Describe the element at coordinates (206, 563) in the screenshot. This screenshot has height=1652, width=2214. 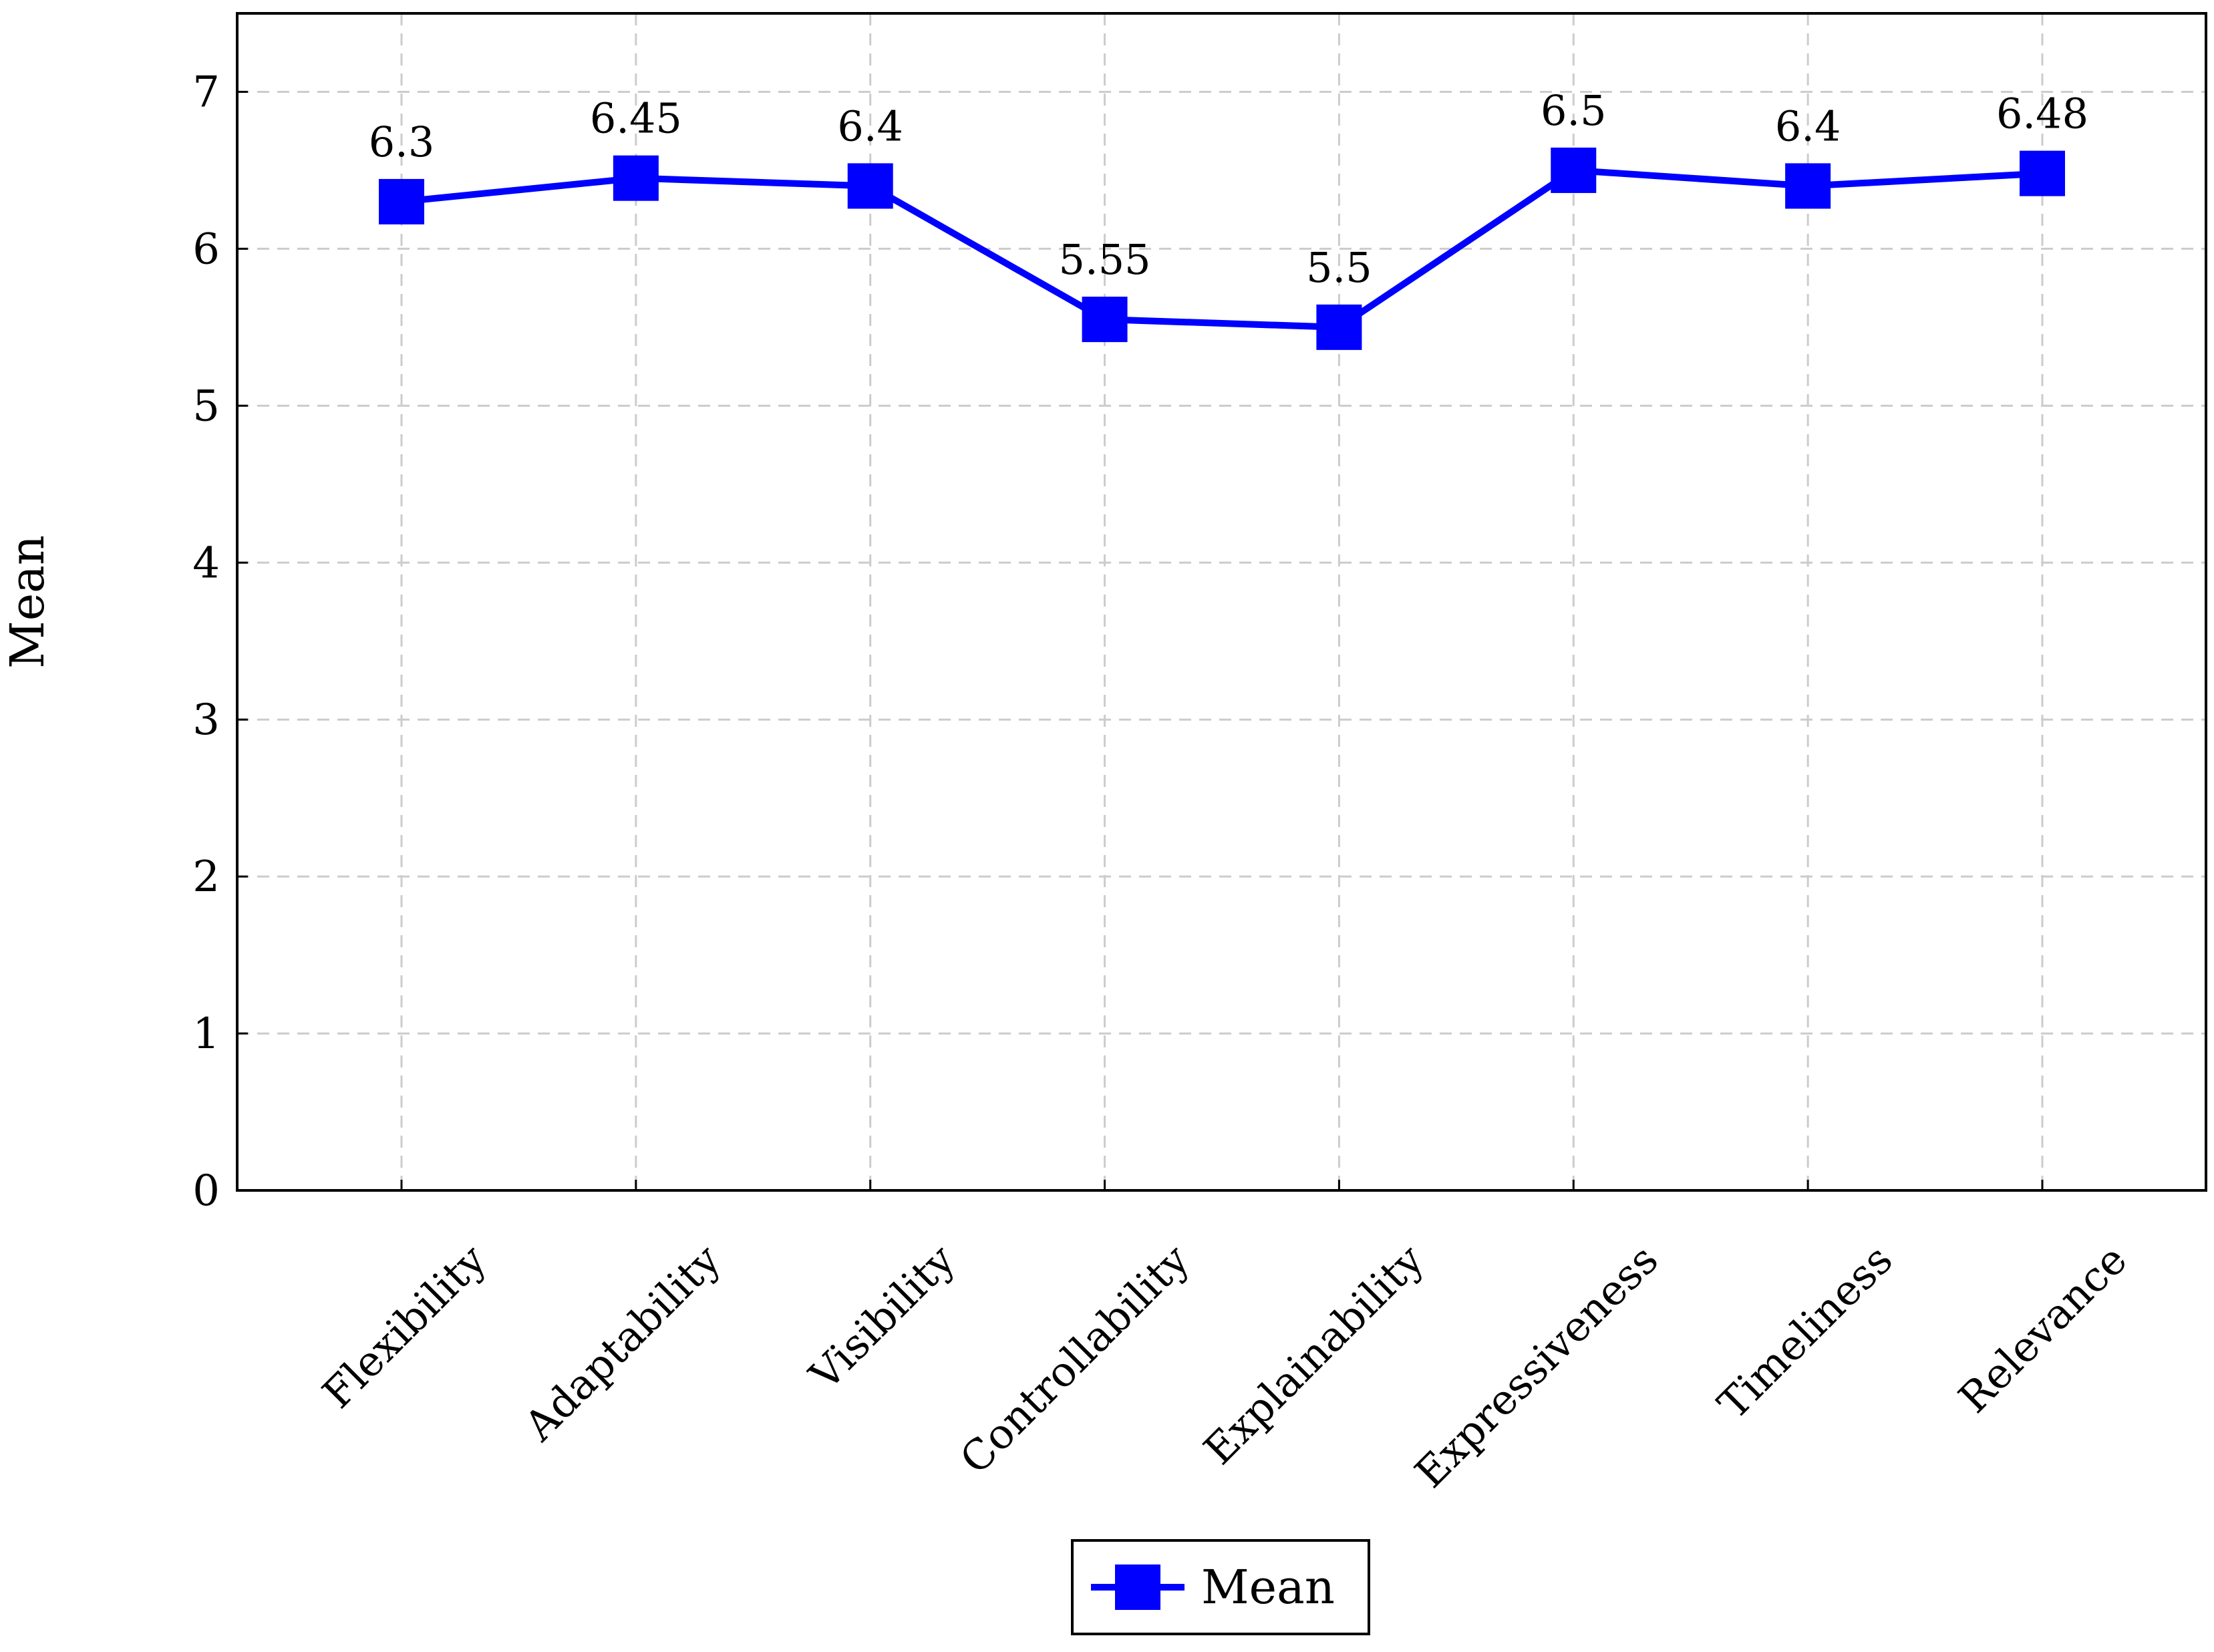
I see `y-tick-label: 4` at that location.